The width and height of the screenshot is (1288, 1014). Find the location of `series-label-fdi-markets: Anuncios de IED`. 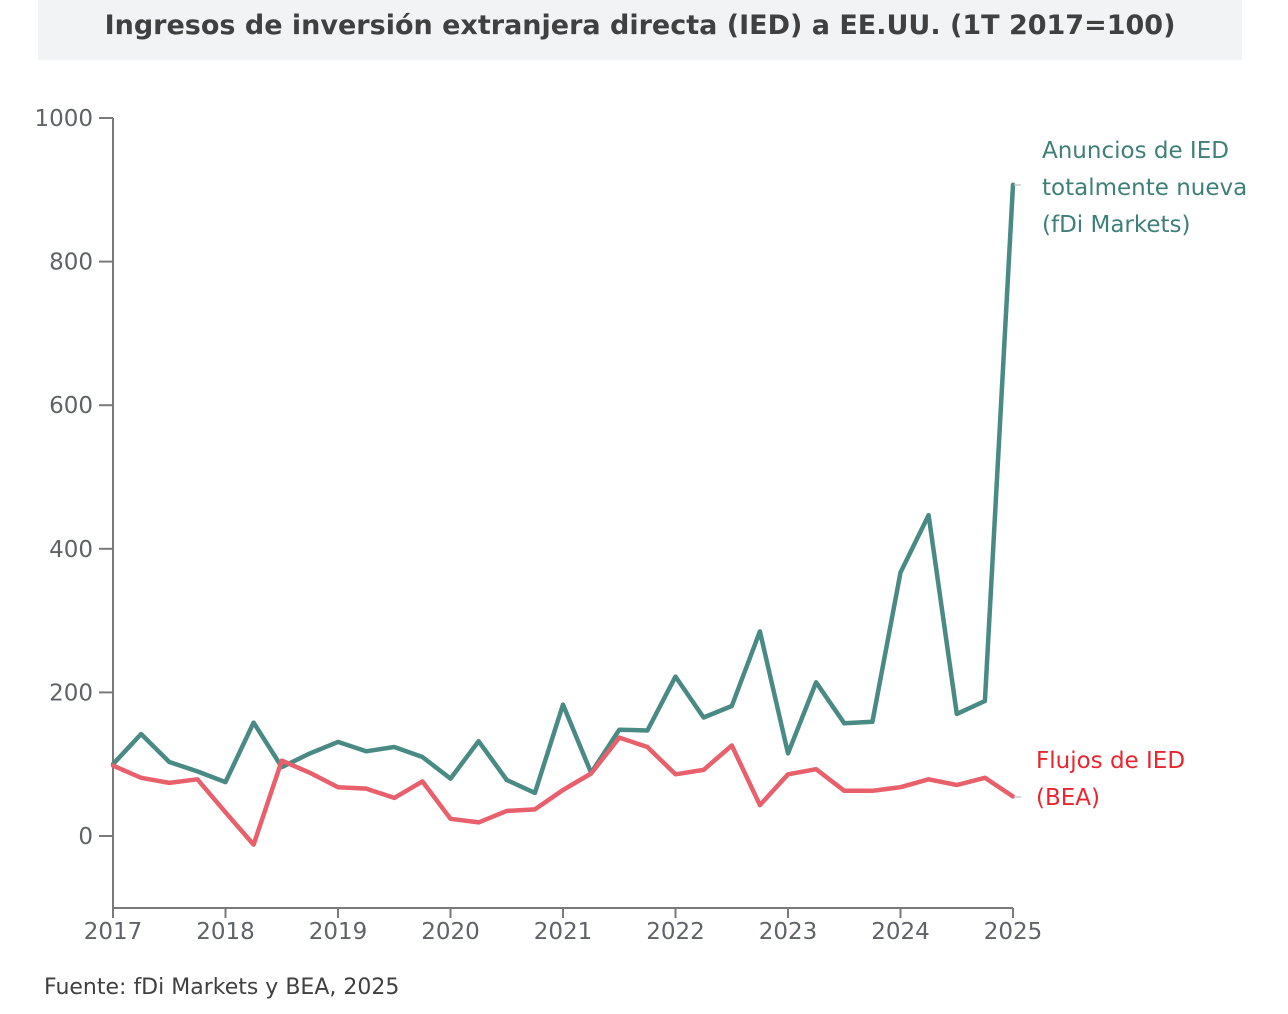

series-label-fdi-markets: Anuncios de IED is located at coordinates (1135, 151).